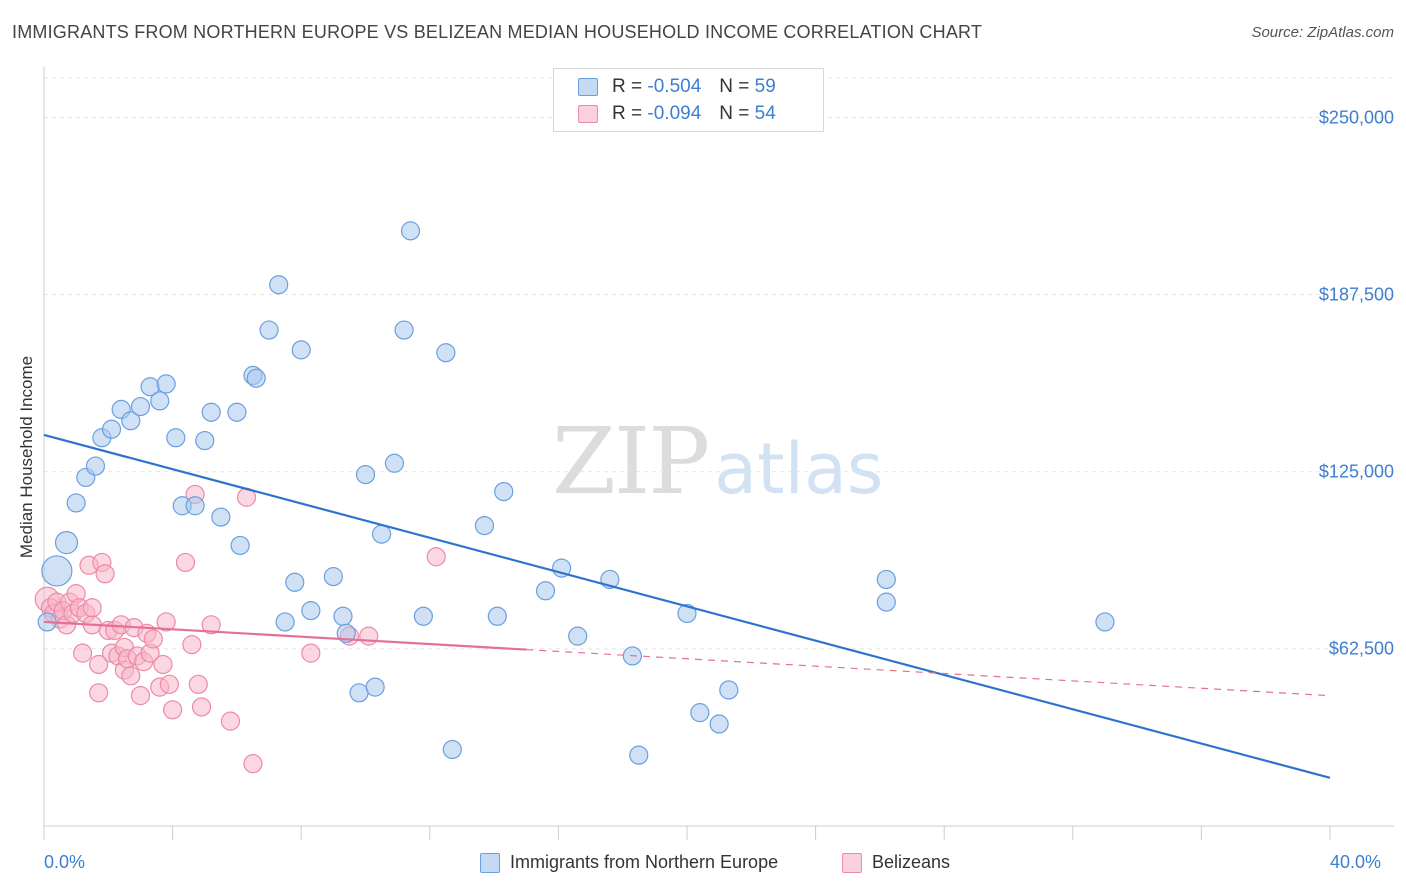  Describe the element at coordinates (674, 86) in the screenshot. I see `legend-r-value: -0.504` at that location.